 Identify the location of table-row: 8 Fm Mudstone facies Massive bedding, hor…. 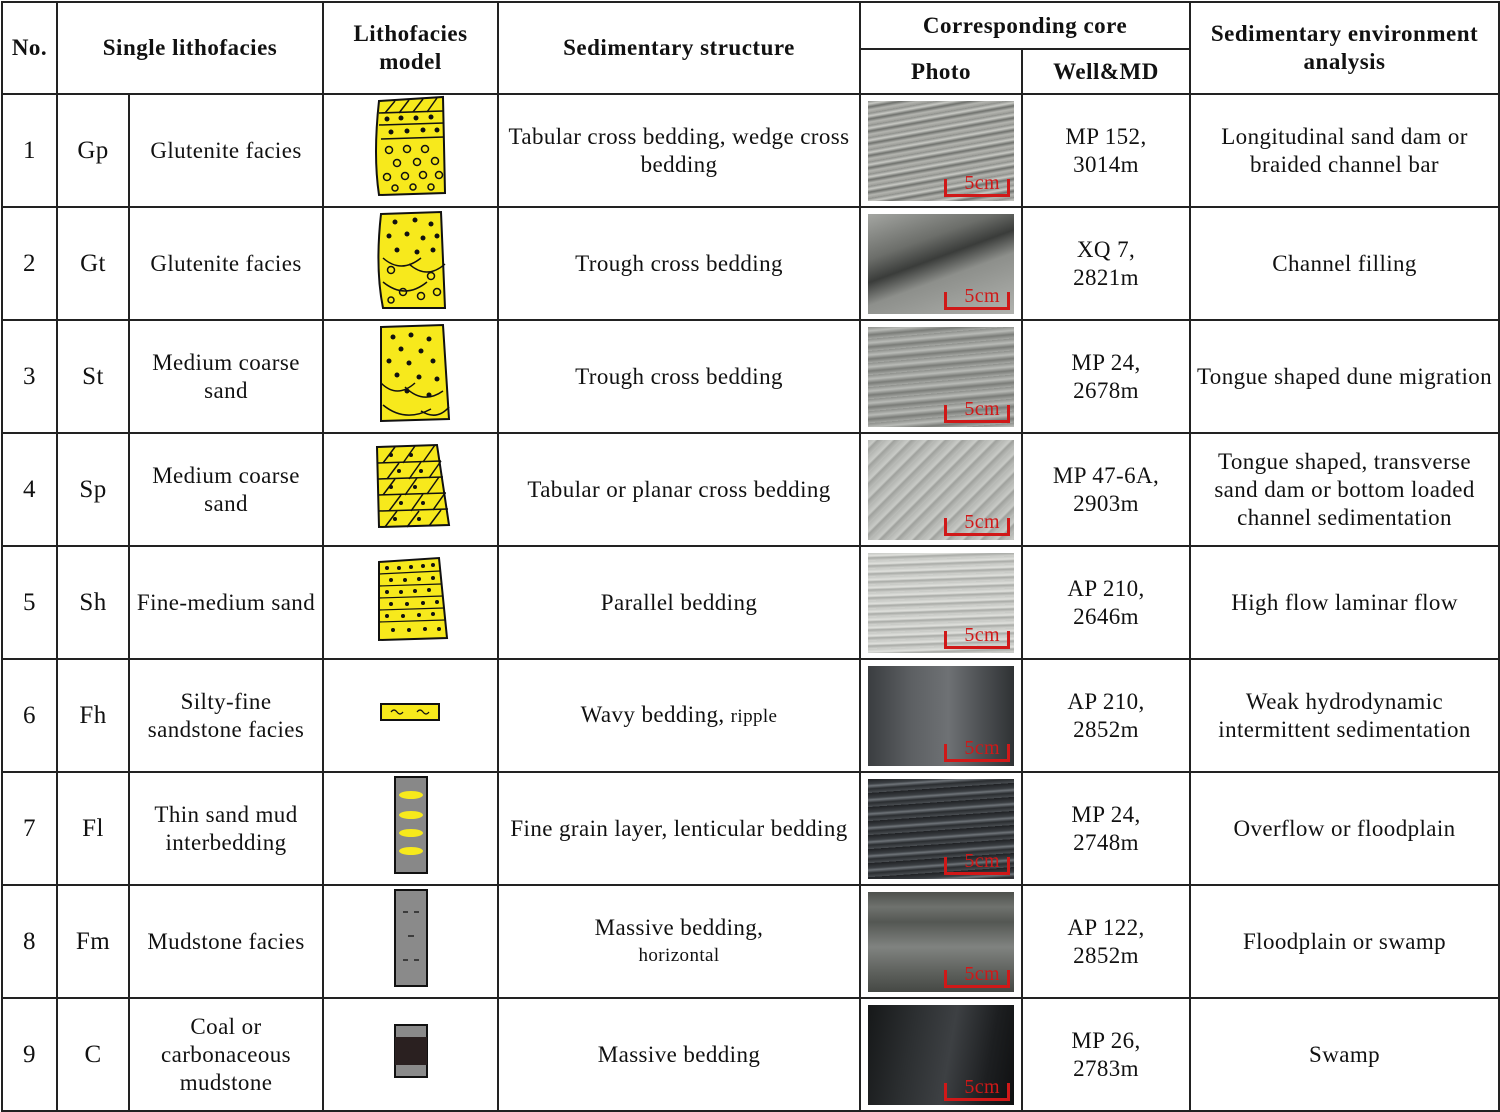
(750, 941).